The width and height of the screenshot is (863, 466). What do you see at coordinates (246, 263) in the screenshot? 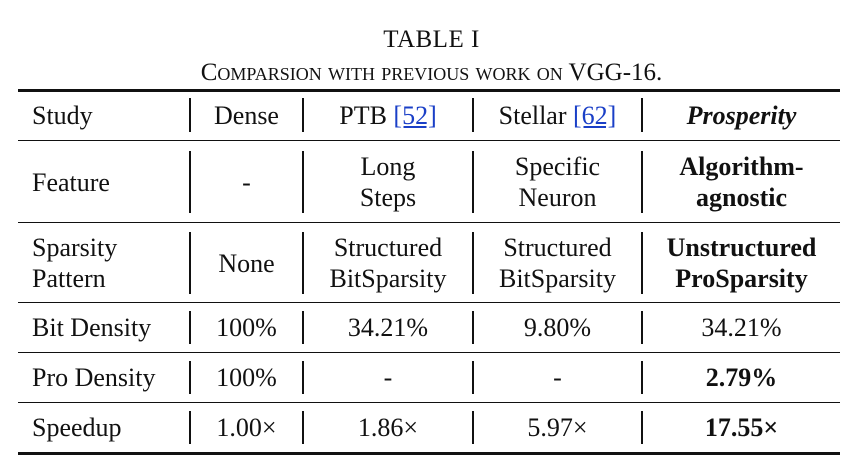
I see `sparsity-pattern-dense: None` at bounding box center [246, 263].